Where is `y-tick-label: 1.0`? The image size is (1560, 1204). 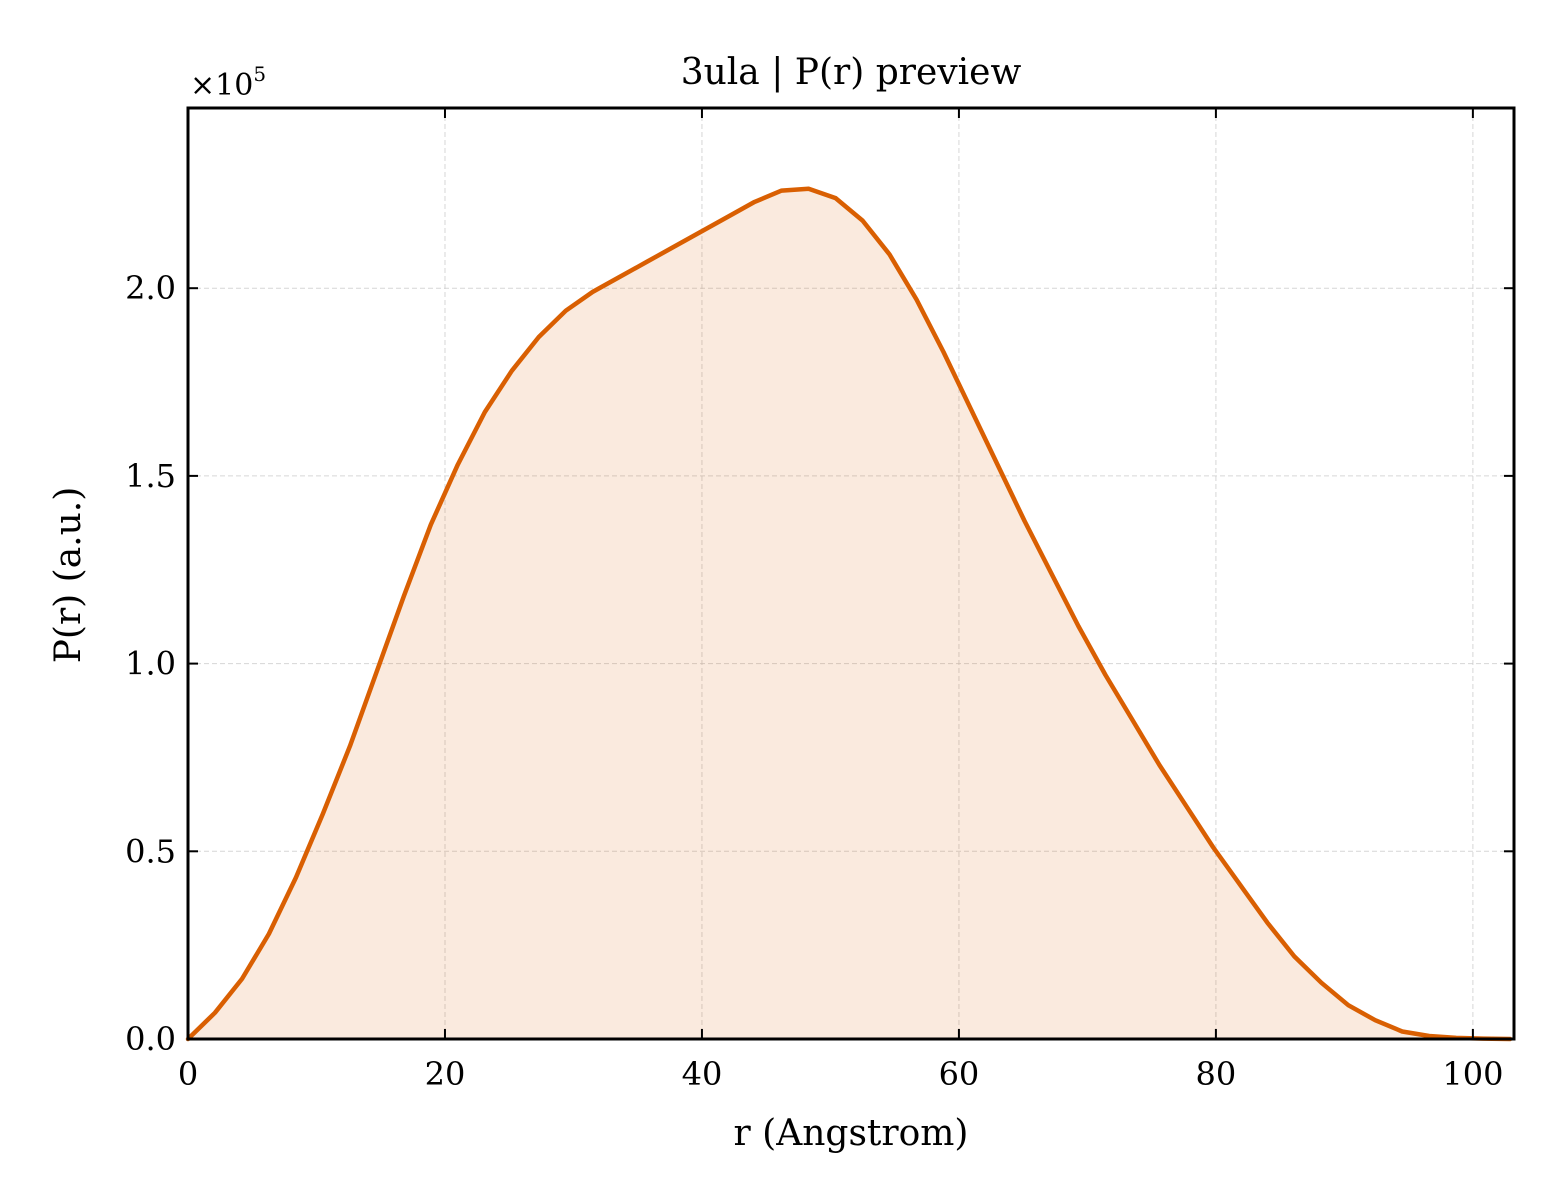 y-tick-label: 1.0 is located at coordinates (150, 664).